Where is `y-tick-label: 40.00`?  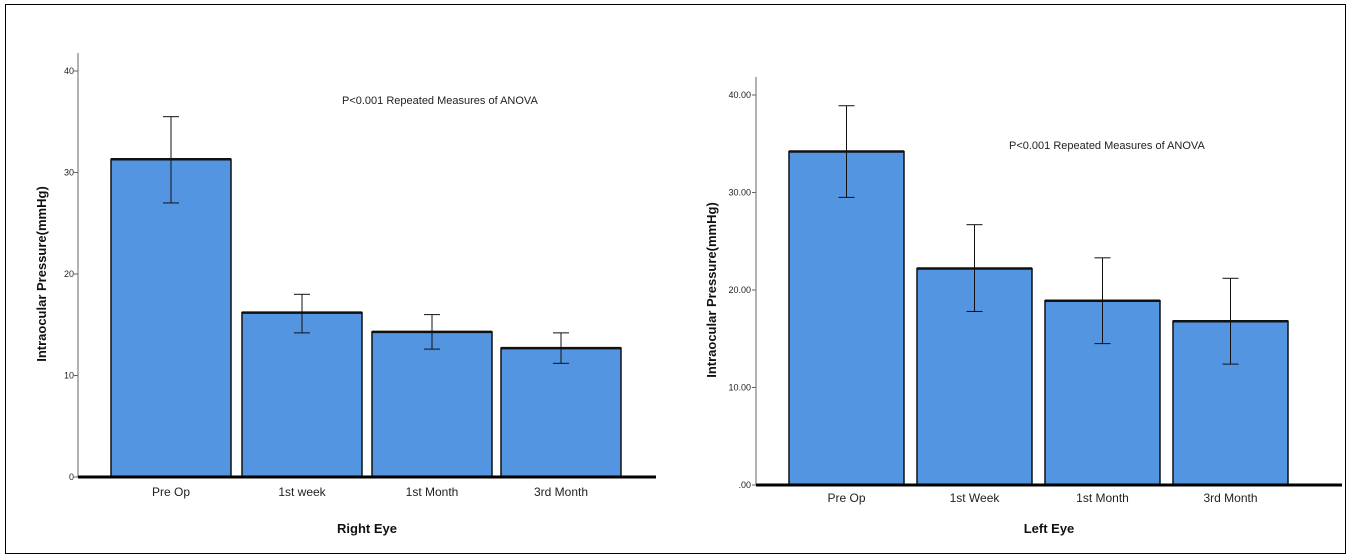 y-tick-label: 40.00 is located at coordinates (739, 95).